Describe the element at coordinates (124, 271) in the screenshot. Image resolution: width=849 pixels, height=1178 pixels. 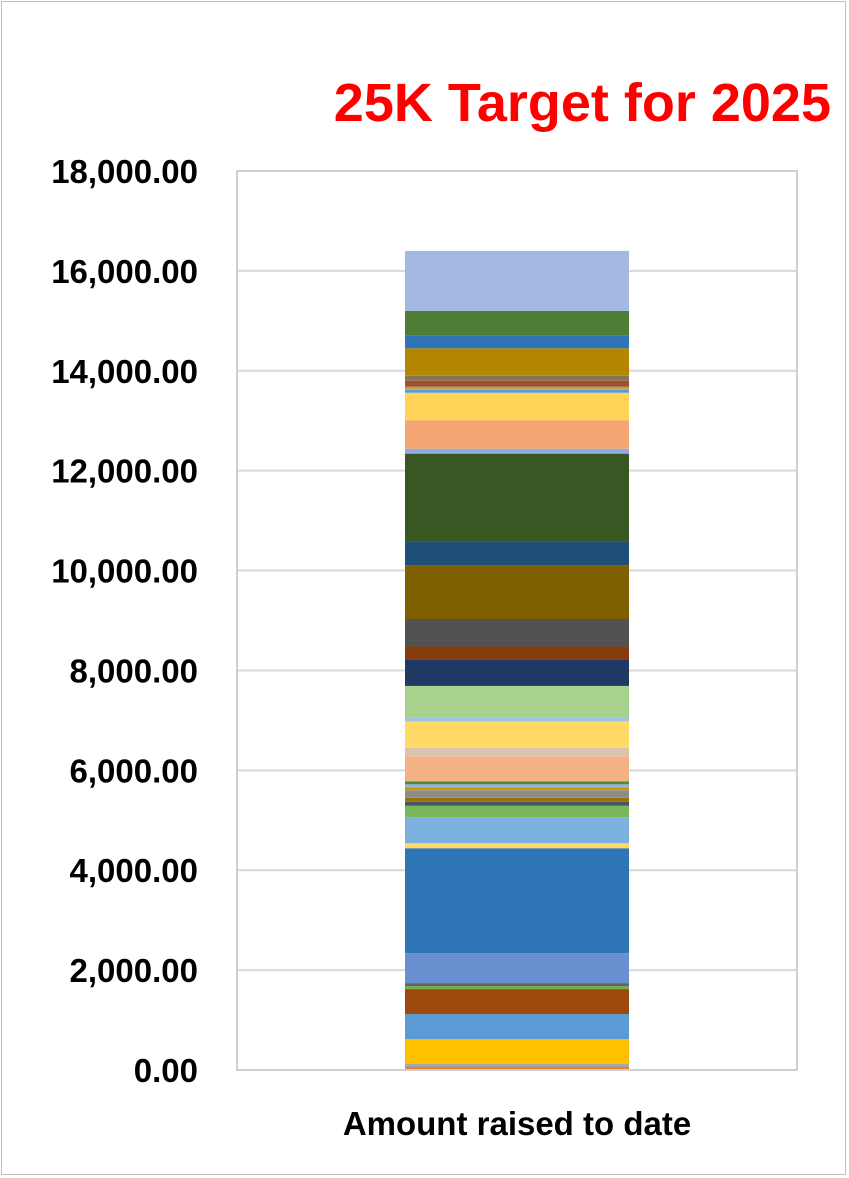
I see `y-tick-label: 16,000.00` at that location.